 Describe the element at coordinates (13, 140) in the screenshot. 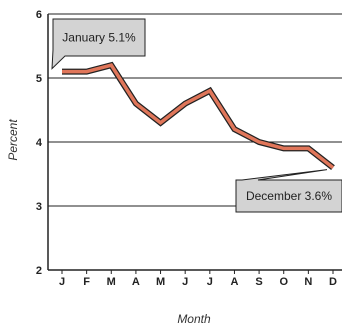

I see `y-axis-label: Percent` at that location.